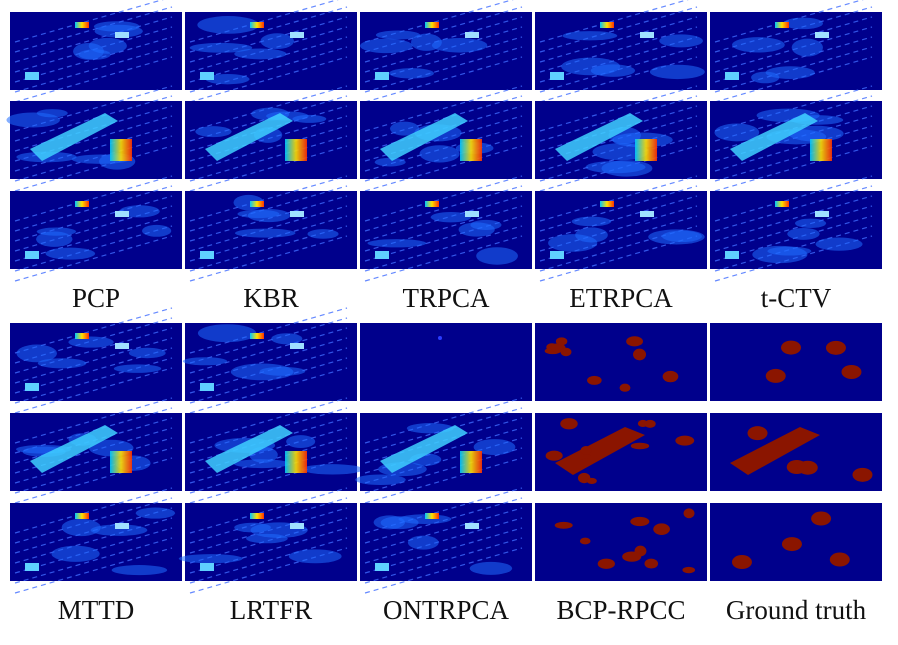 This screenshot has width=898, height=645. What do you see at coordinates (271, 610) in the screenshot?
I see `method-label: LRTFR` at bounding box center [271, 610].